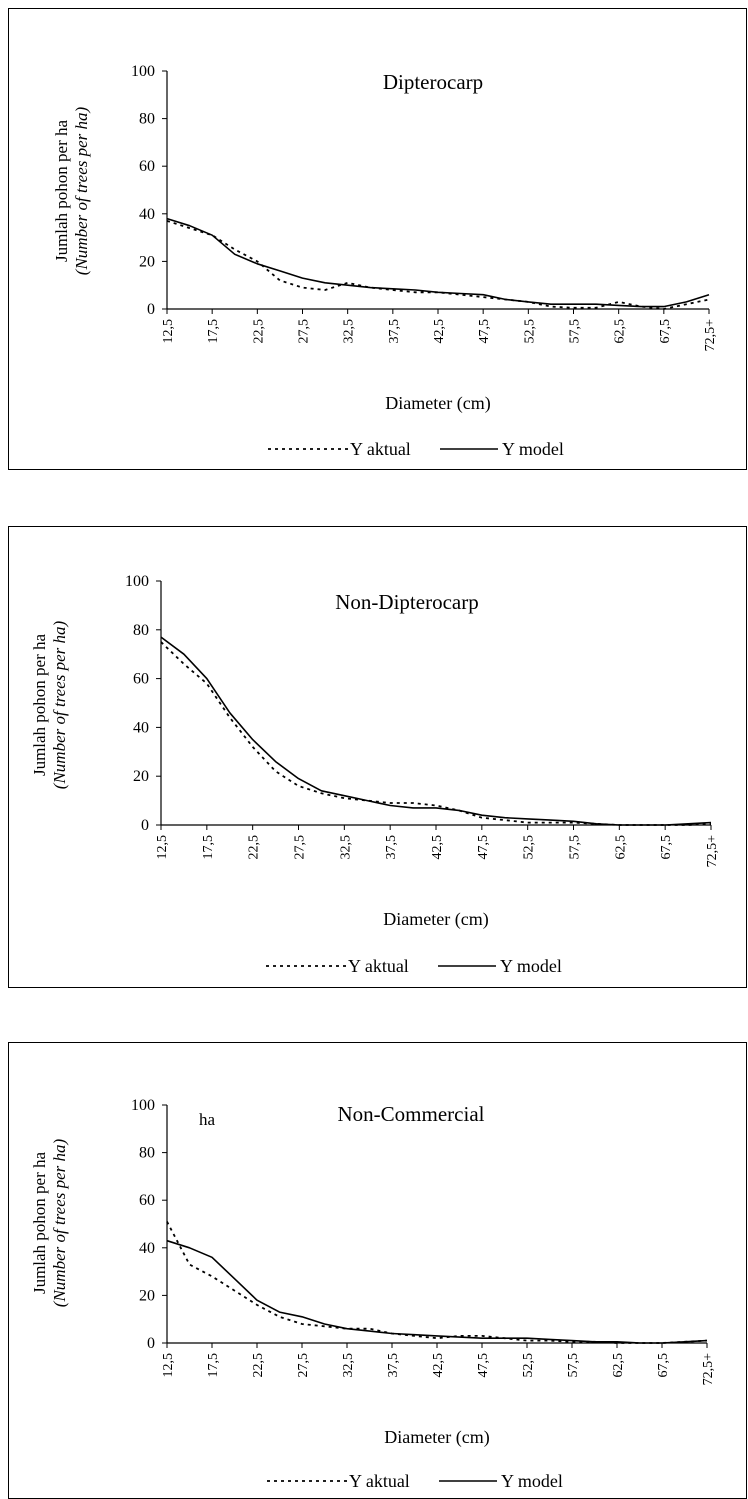  What do you see at coordinates (433, 82) in the screenshot?
I see `chart-title: Dipterocarp` at bounding box center [433, 82].